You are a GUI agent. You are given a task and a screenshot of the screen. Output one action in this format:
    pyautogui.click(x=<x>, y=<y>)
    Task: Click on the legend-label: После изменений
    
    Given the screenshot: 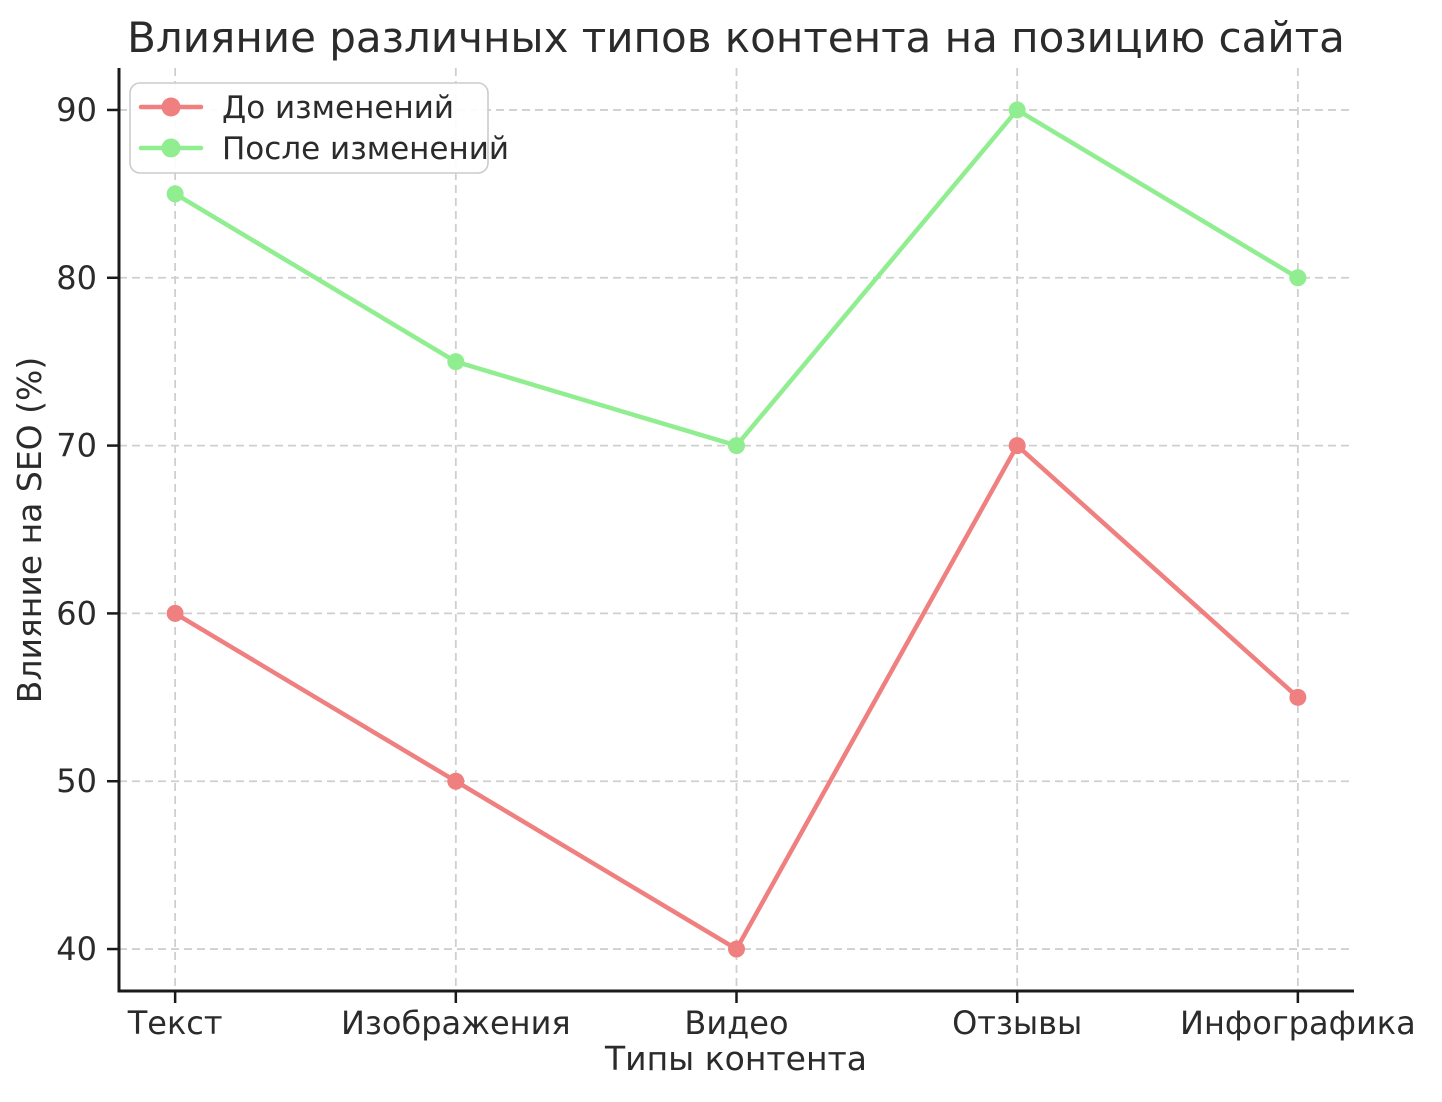 What is the action you would take?
    pyautogui.click(x=365, y=149)
    